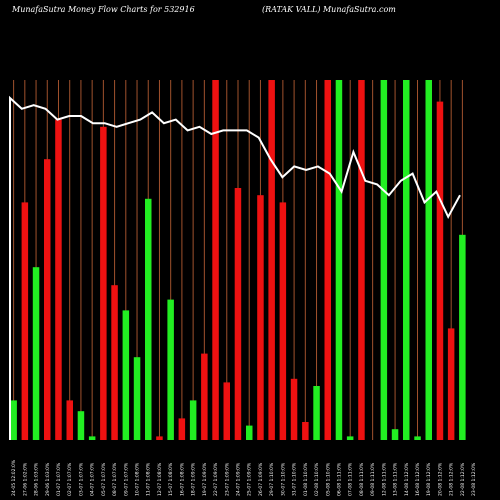 Image resolution: width=500 pixels, height=500 pixels. What do you see at coordinates (126, 479) in the screenshot?
I see `x-tick-label: 09-07 1:07:0%` at bounding box center [126, 479].